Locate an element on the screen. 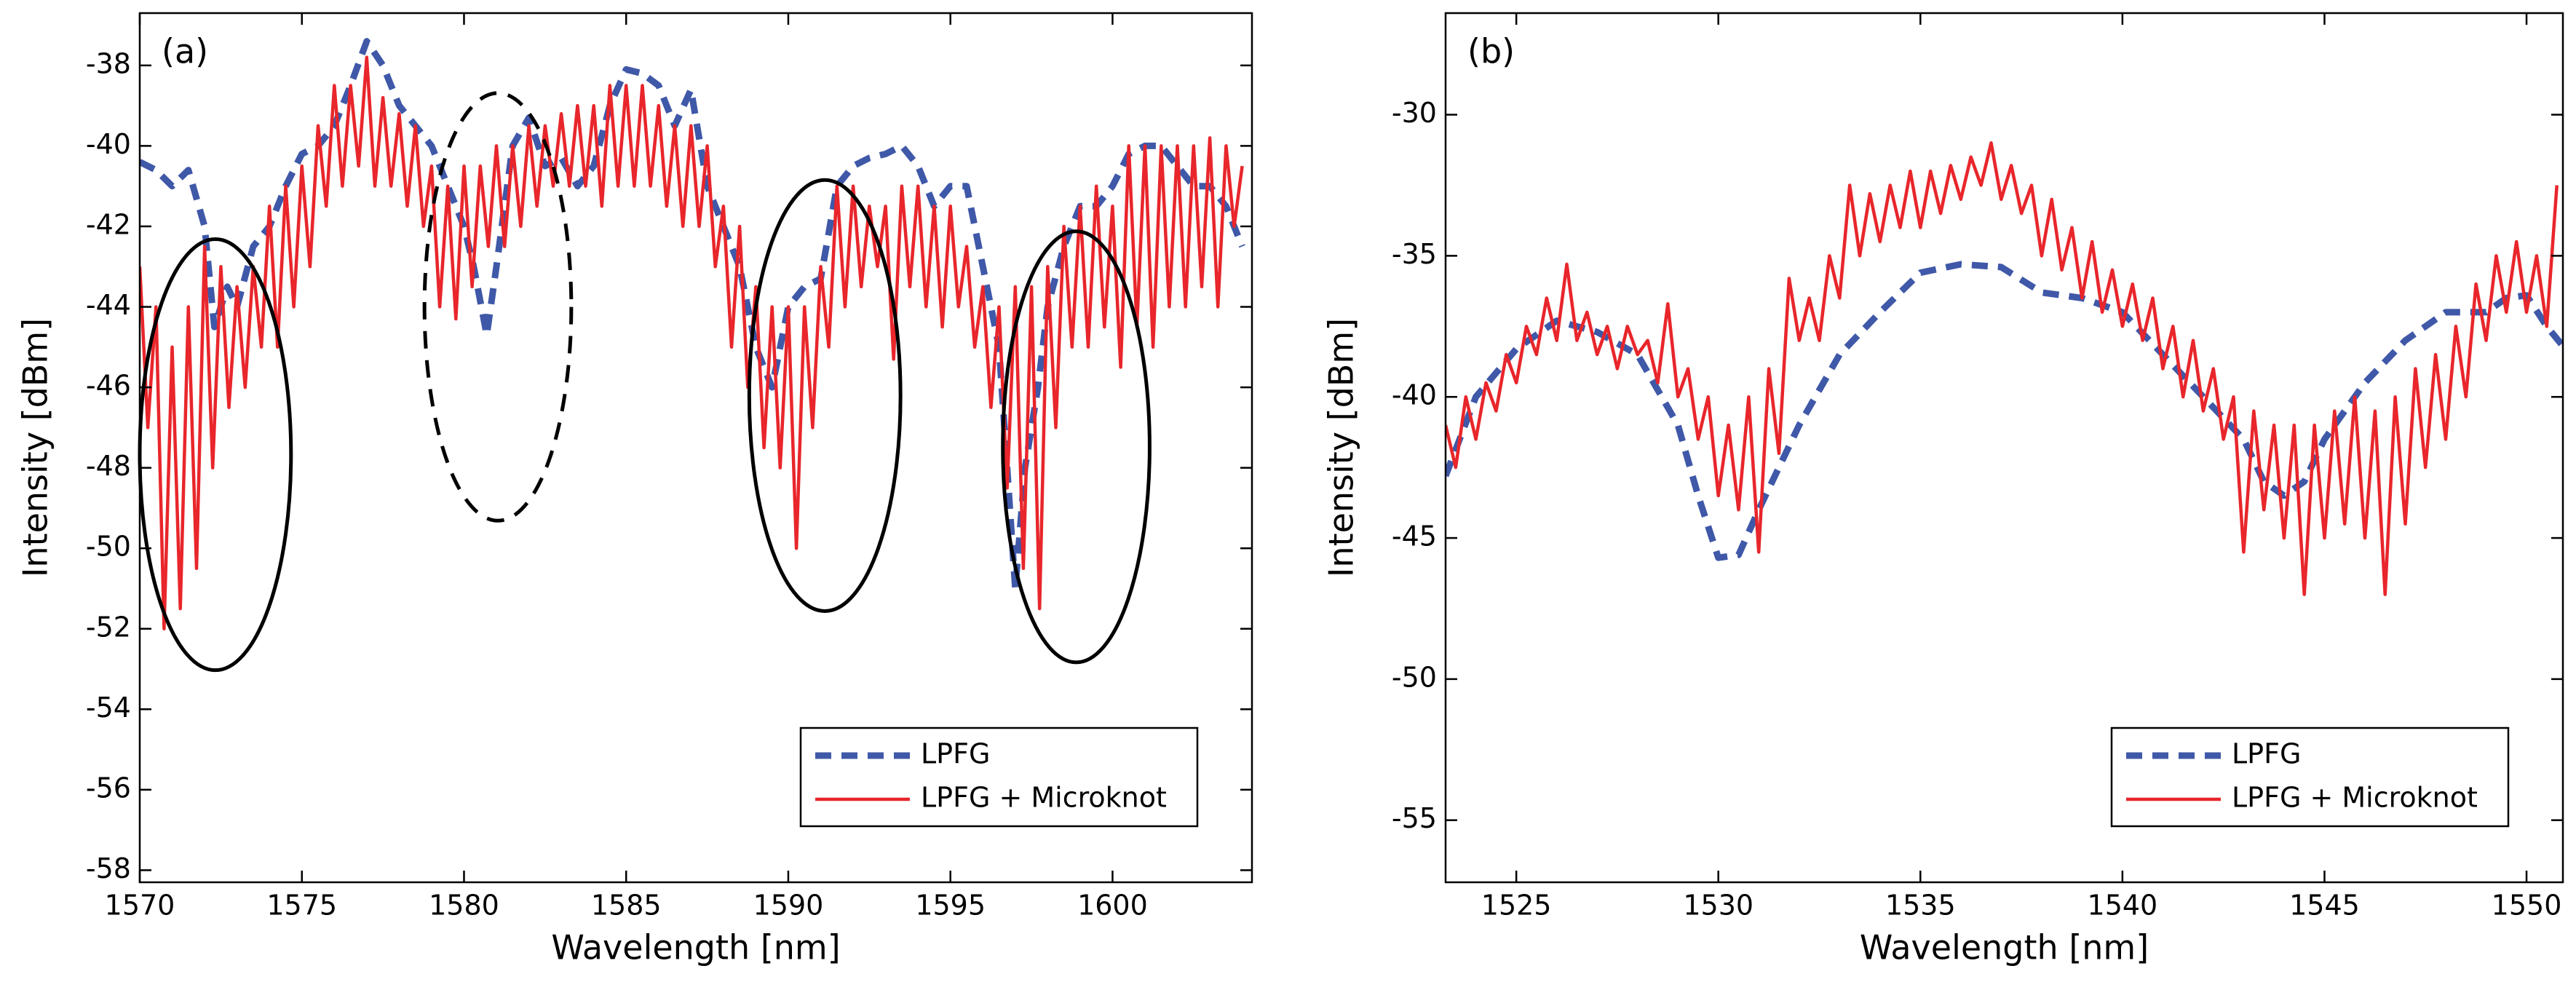 This screenshot has height=982, width=2576. x-tick-label: 1575 is located at coordinates (301, 906).